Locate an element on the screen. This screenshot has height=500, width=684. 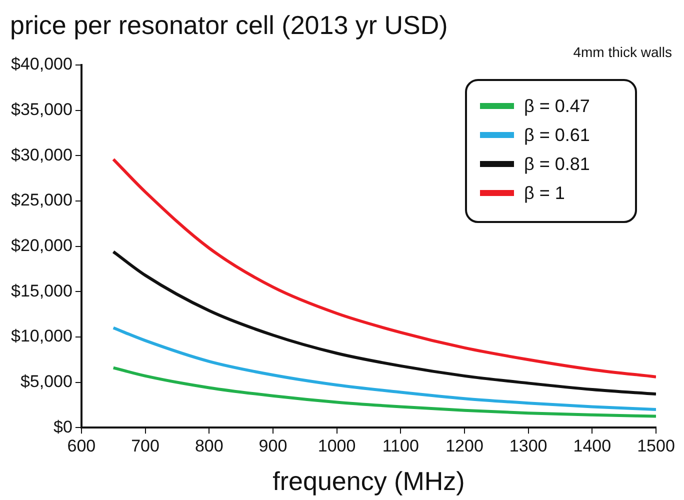
x-tick-label: 1200 is located at coordinates (465, 446).